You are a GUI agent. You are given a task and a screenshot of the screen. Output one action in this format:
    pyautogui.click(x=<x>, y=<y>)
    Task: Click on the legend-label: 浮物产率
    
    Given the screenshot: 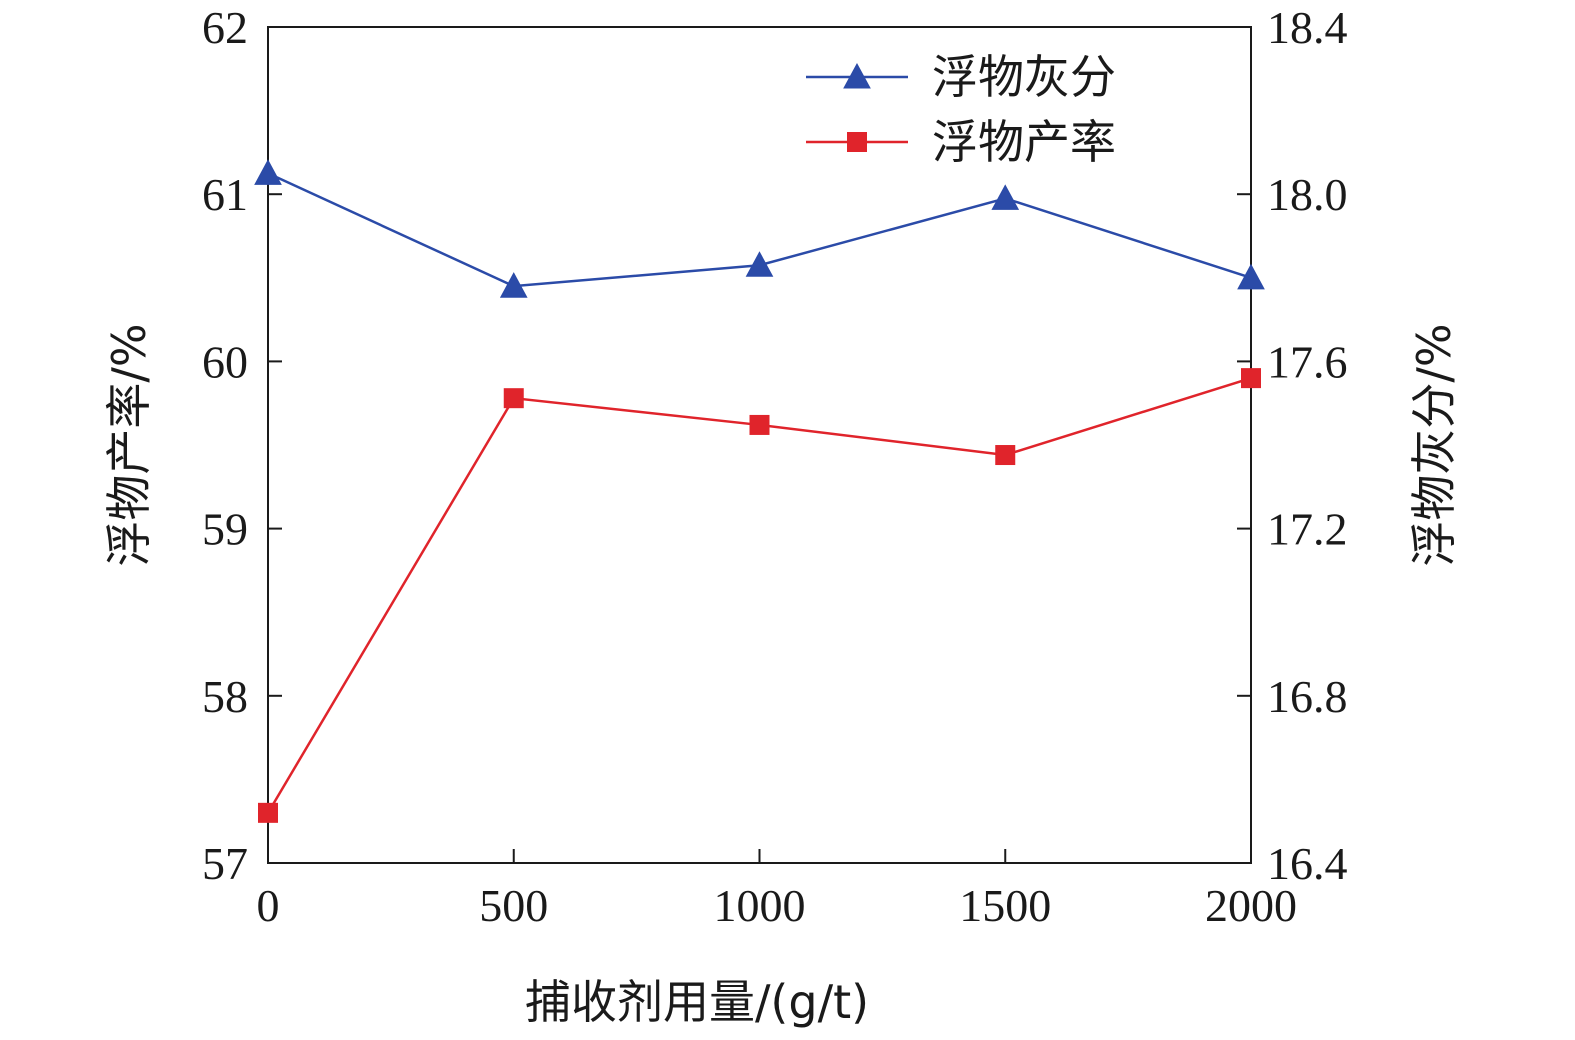 What is the action you would take?
    pyautogui.click(x=1024, y=142)
    